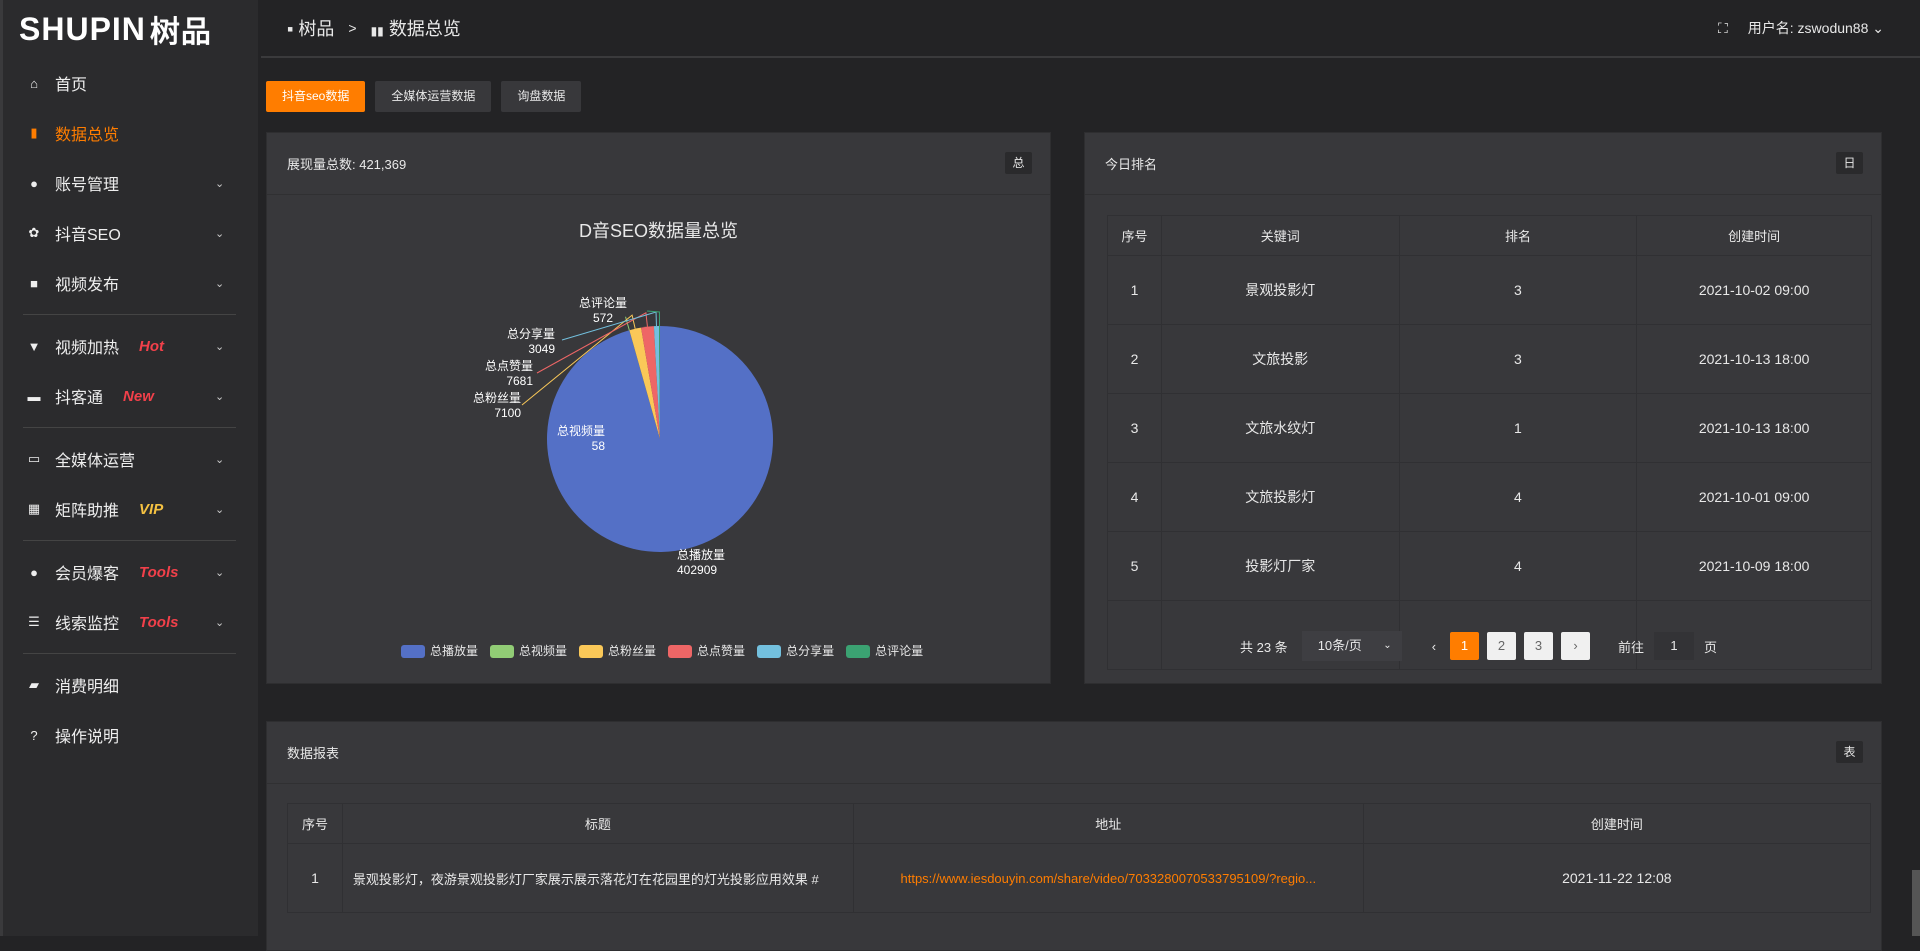  I want to click on table-row: 2 文旅投影 3 2021-10-13 18:00, so click(1489, 359).